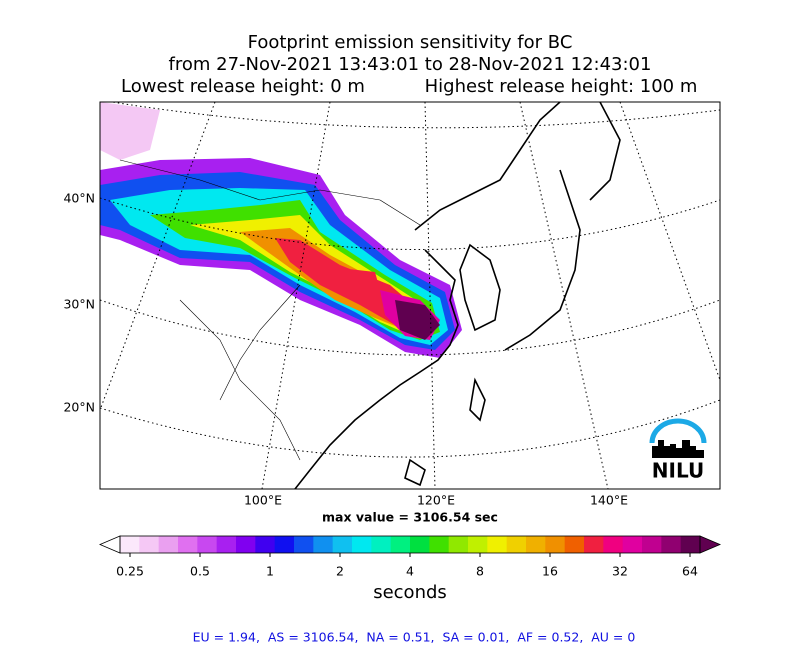 The image size is (800, 650). What do you see at coordinates (550, 571) in the screenshot?
I see `colorbar-tick-label: 16` at bounding box center [550, 571].